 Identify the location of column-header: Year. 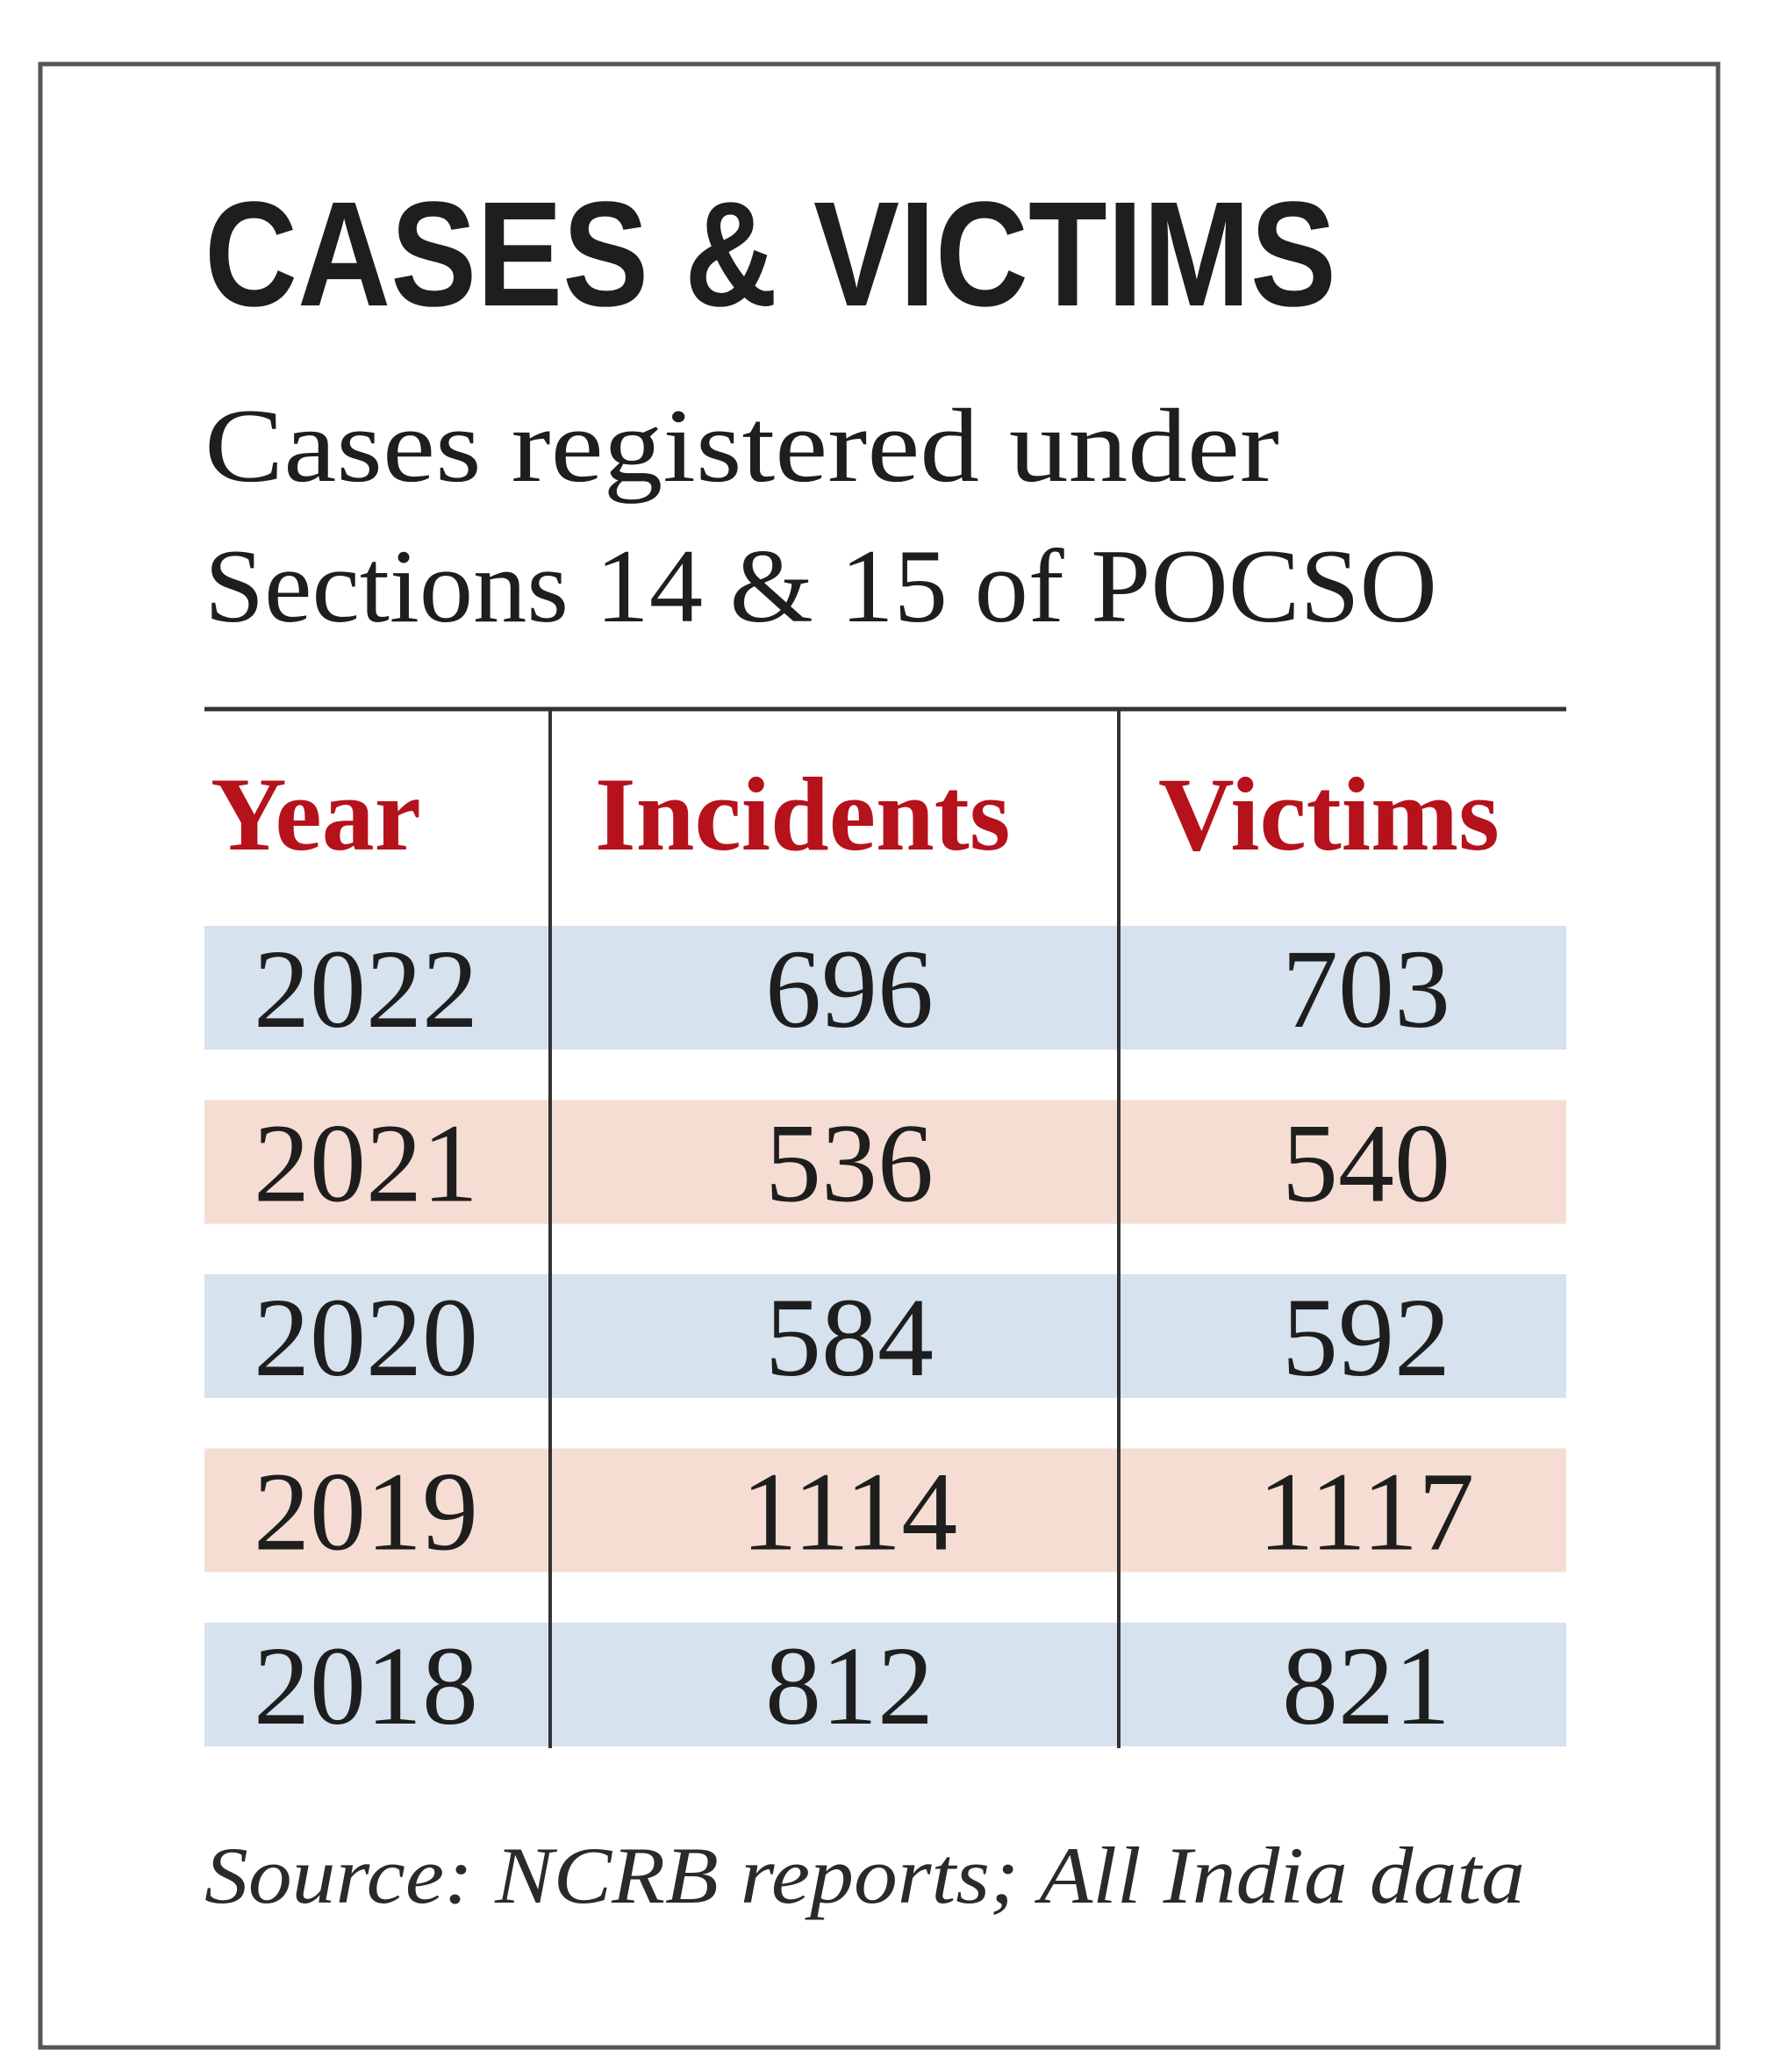
(316, 814).